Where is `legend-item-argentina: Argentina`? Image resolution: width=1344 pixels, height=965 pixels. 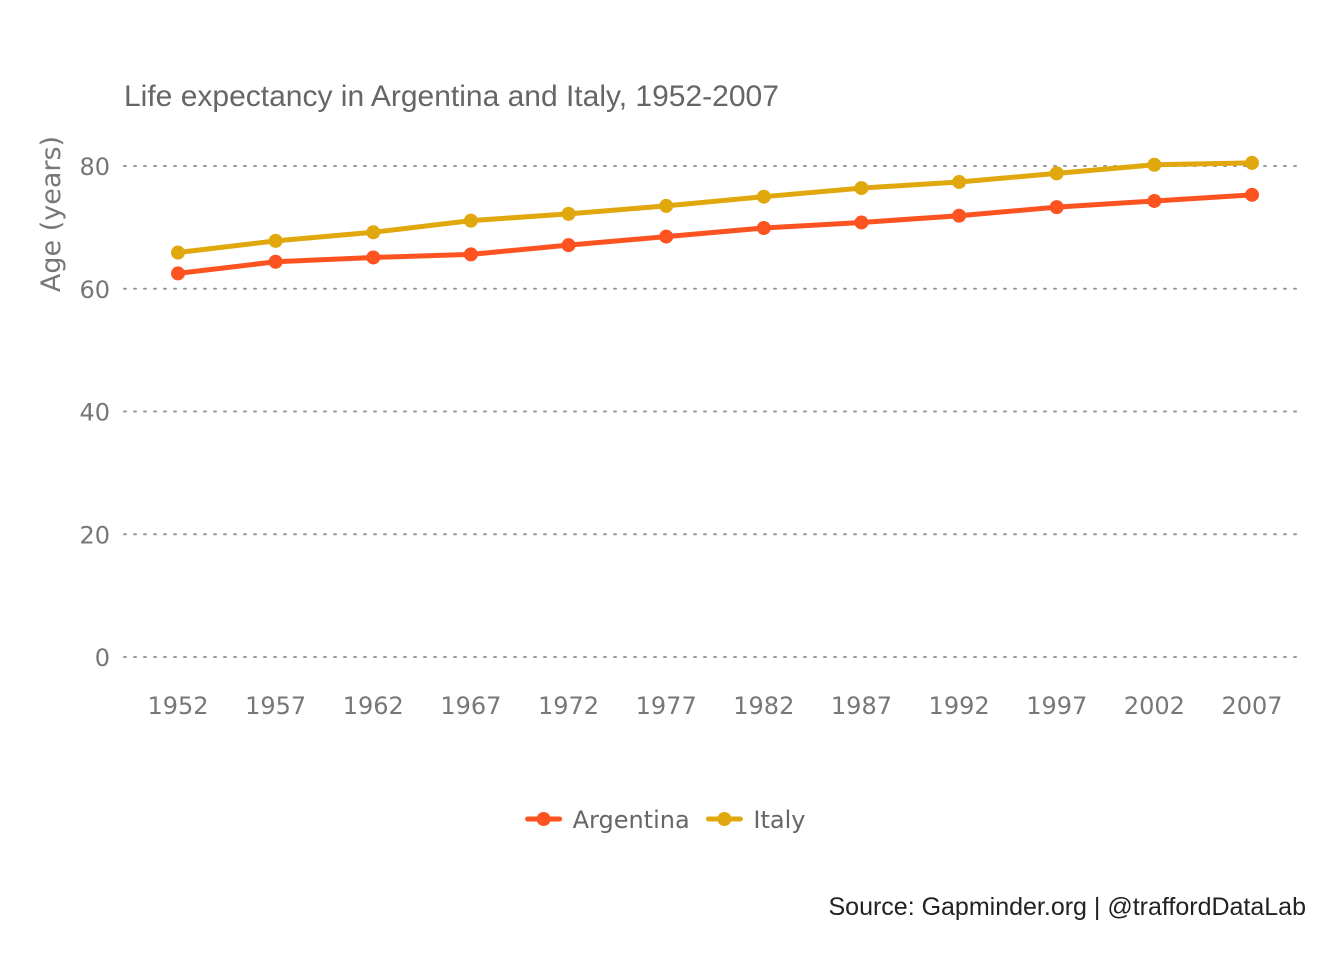
legend-item-argentina: Argentina is located at coordinates (607, 820).